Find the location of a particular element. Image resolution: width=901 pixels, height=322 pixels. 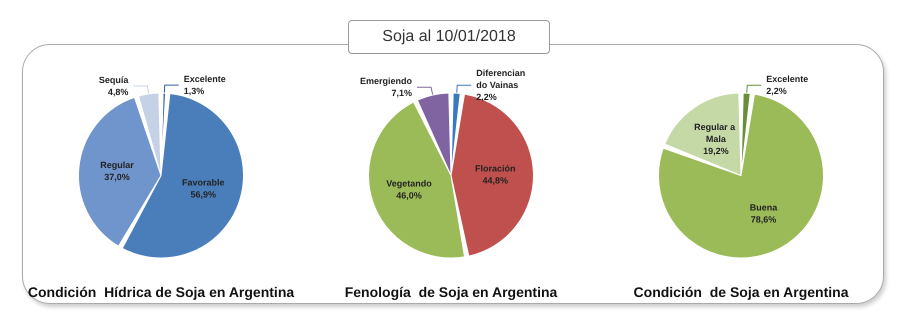

data-label: 44,8% is located at coordinates (495, 180).